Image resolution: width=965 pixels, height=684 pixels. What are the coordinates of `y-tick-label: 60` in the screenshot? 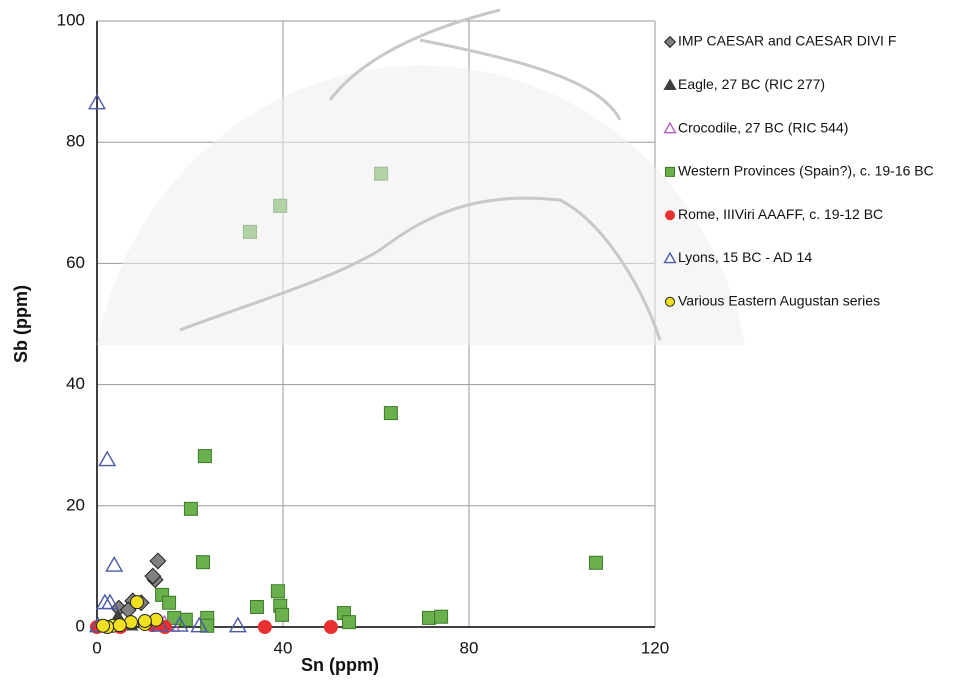 It's located at (75, 262).